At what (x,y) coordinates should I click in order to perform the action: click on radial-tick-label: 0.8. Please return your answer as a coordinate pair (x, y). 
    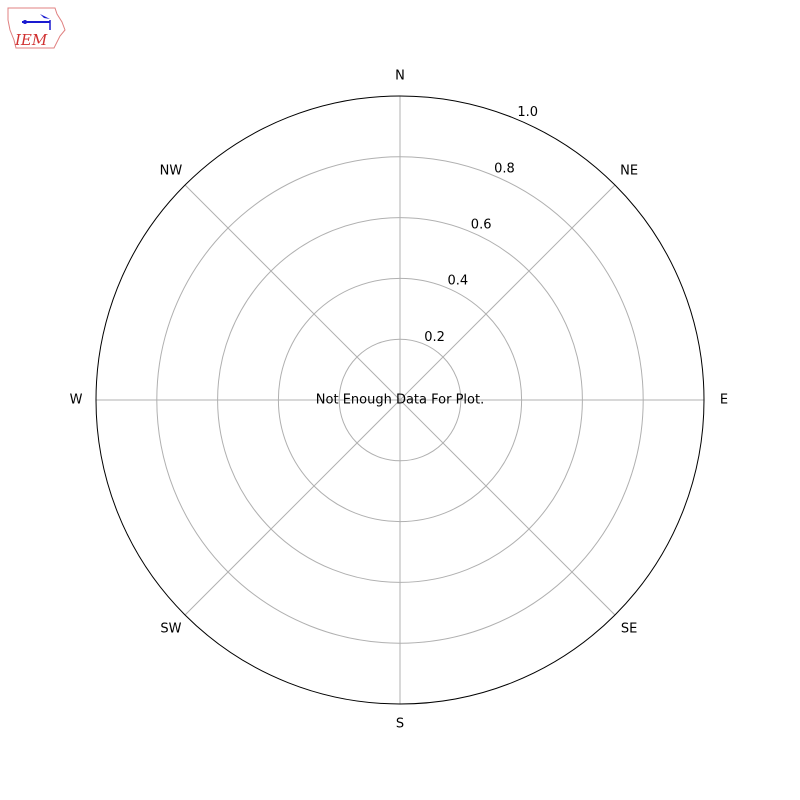
    Looking at the image, I should click on (504, 168).